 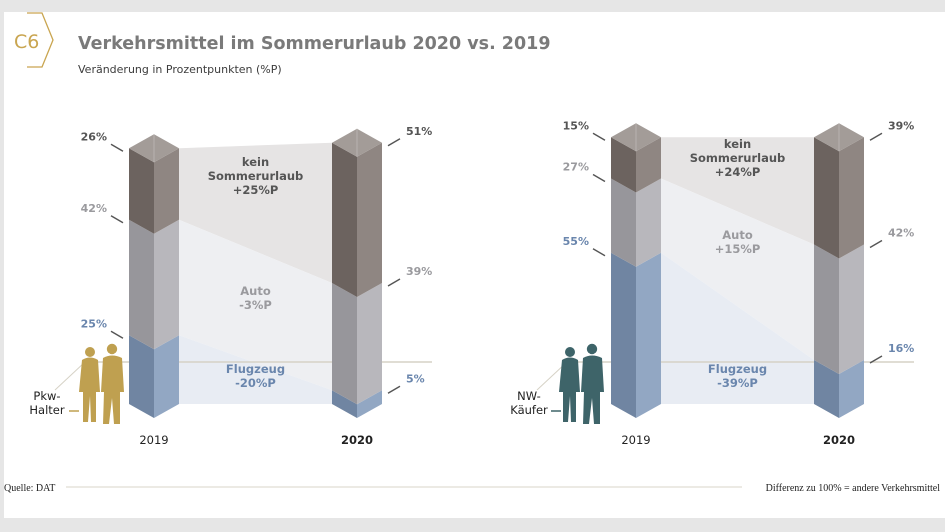 What do you see at coordinates (737, 383) in the screenshot?
I see `change-label-flugzeug: -39%P` at bounding box center [737, 383].